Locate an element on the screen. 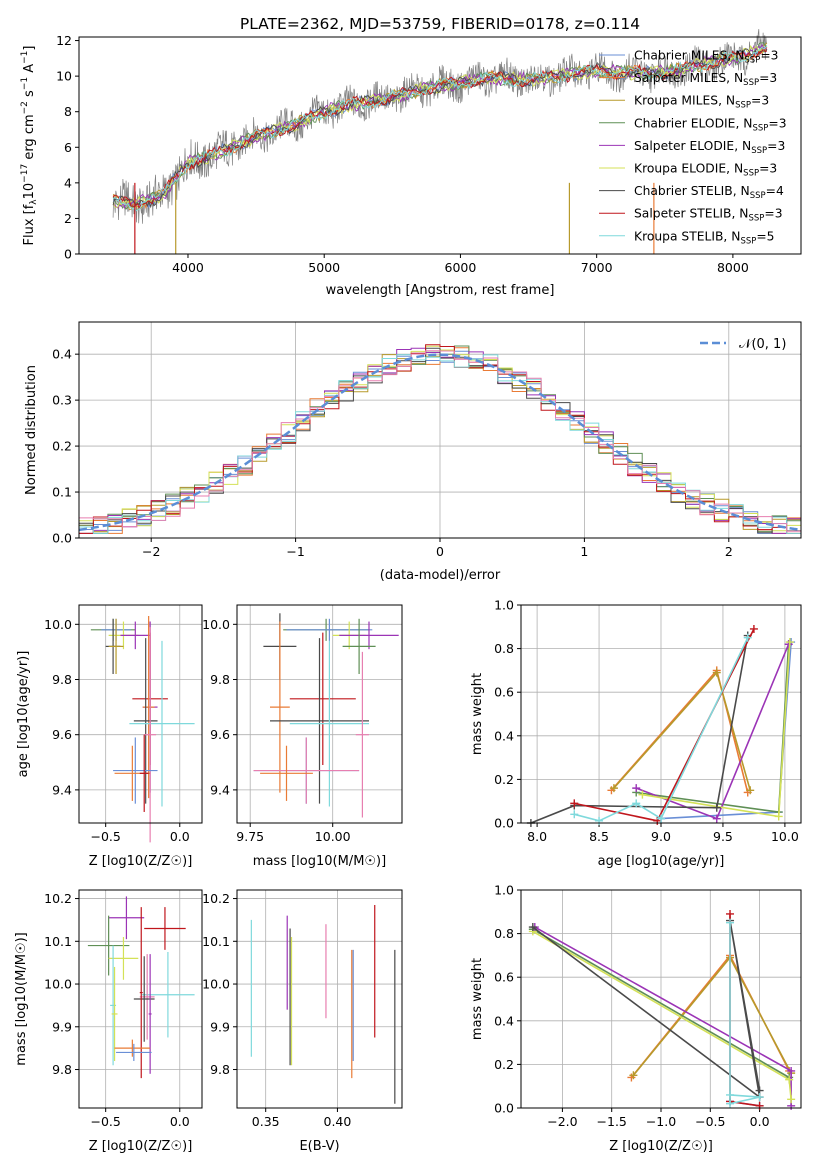 The height and width of the screenshot is (1170, 819). y-tick-label: 6 is located at coordinates (68, 147).